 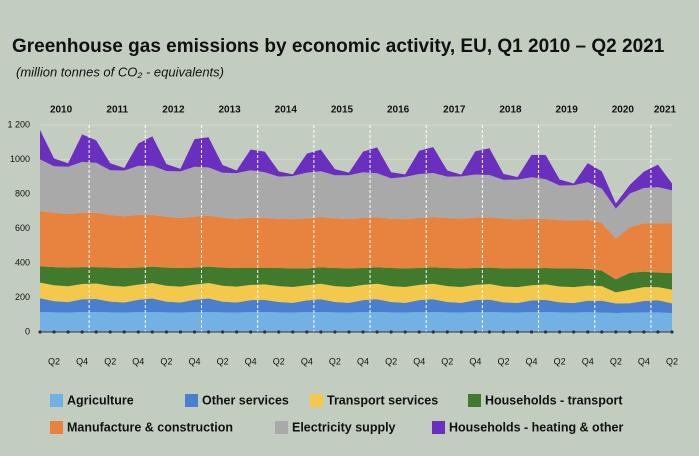 What do you see at coordinates (100, 400) in the screenshot?
I see `legend-label: Agriculture` at bounding box center [100, 400].